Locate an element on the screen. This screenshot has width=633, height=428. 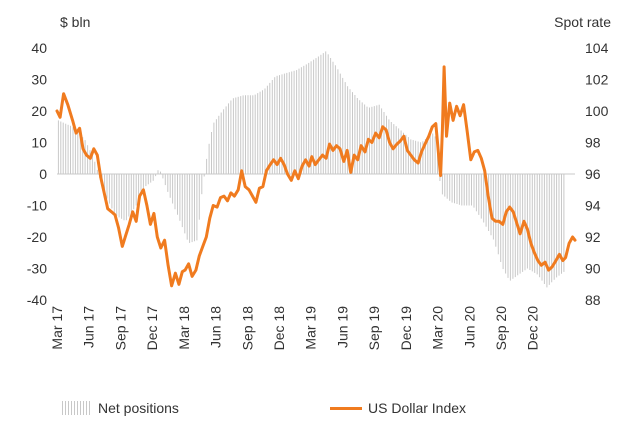
left-axis-unit-label: $ bln is located at coordinates (75, 22).